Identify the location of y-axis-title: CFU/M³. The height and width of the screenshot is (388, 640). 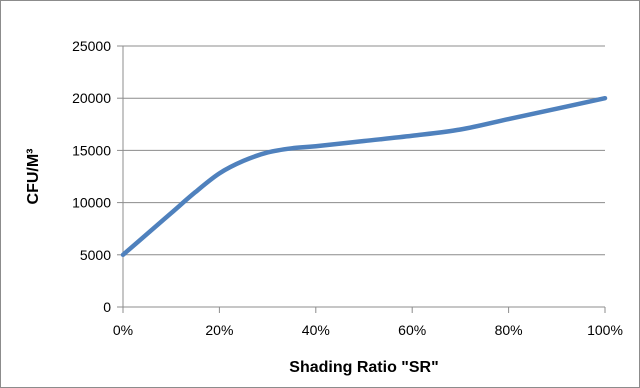
(33, 177).